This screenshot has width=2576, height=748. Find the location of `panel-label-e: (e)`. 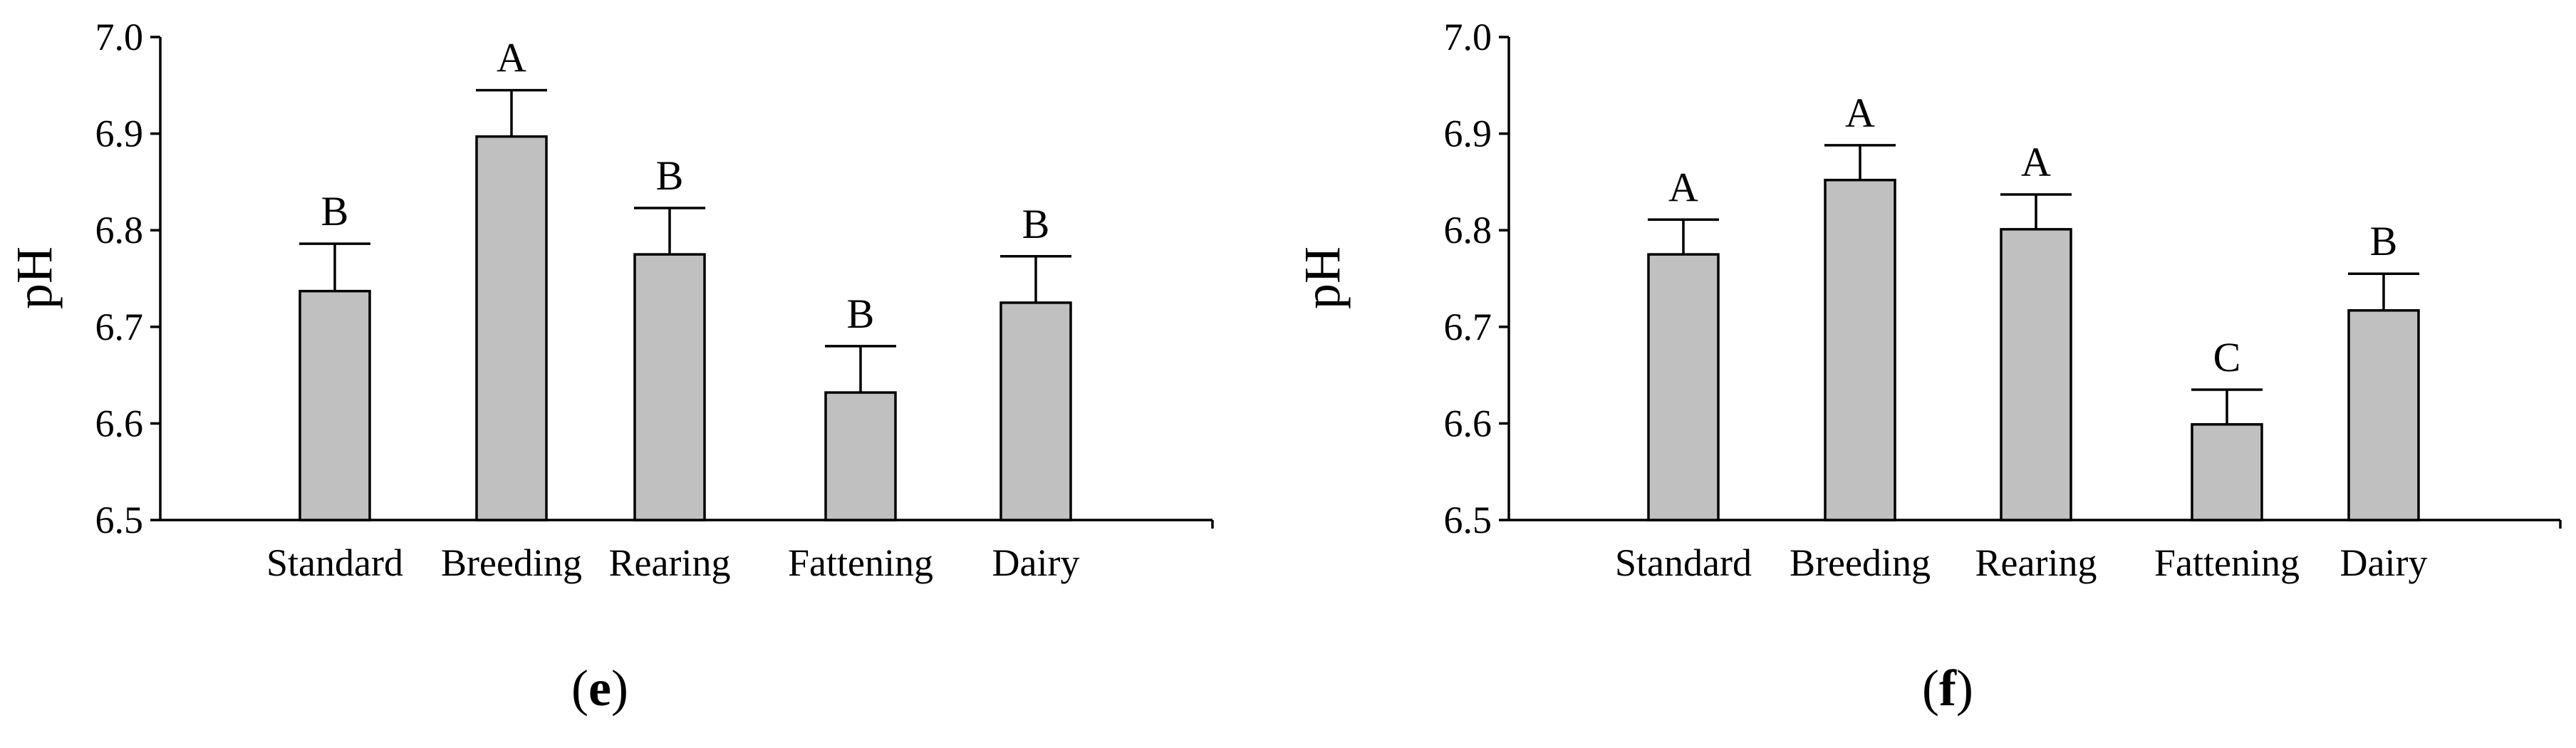

panel-label-e: (e) is located at coordinates (599, 688).